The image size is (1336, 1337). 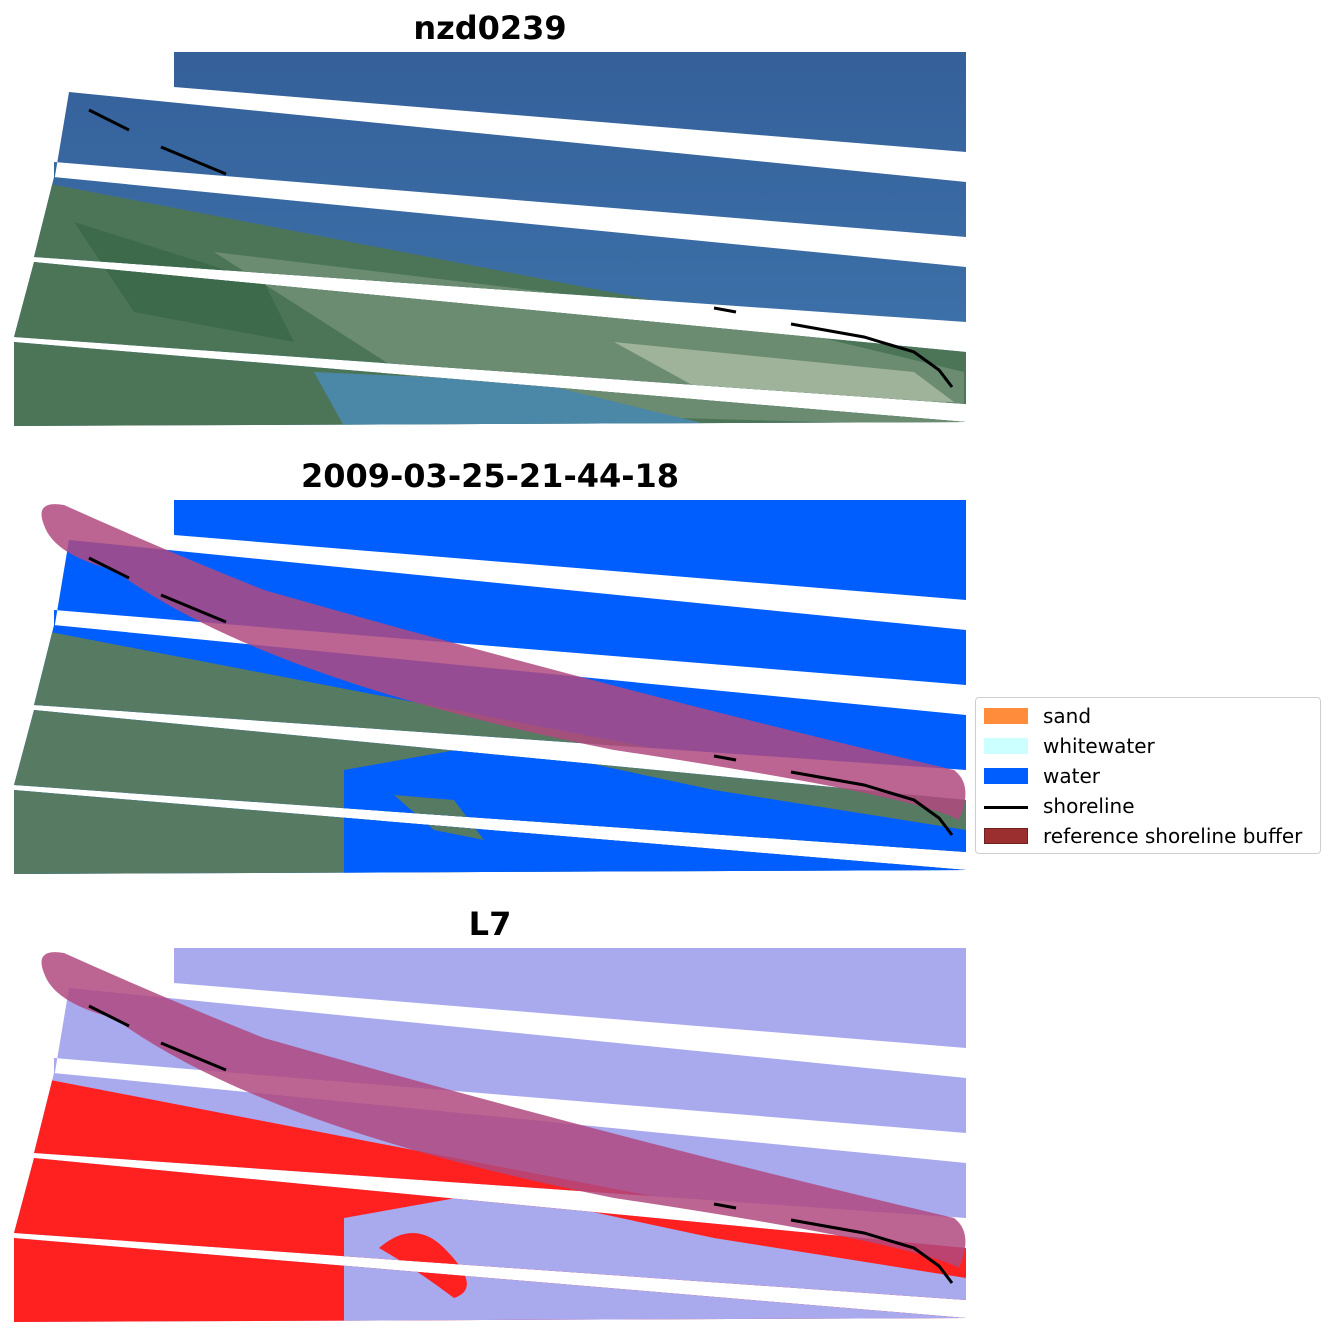 What do you see at coordinates (1148, 804) in the screenshot?
I see `legend-item-shoreline: shoreline` at bounding box center [1148, 804].